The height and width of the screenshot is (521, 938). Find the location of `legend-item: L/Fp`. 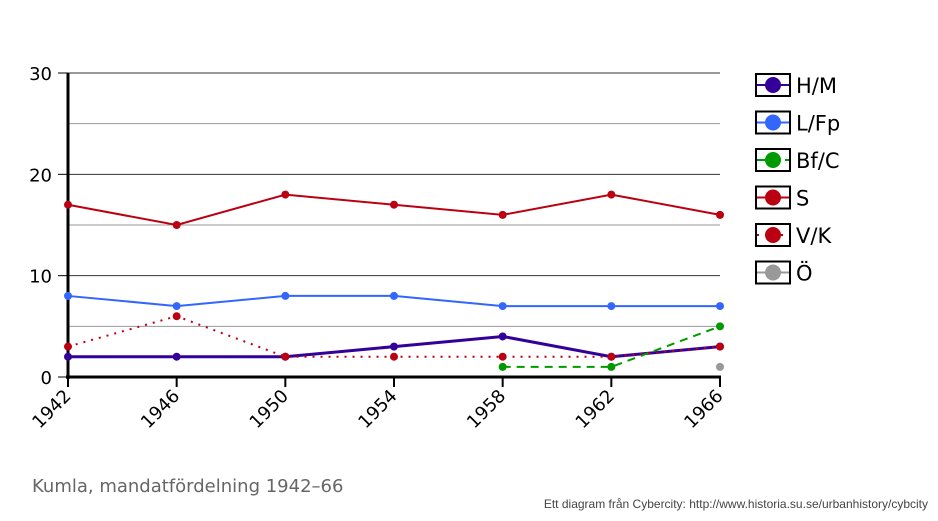

legend-item: L/Fp is located at coordinates (797, 123).